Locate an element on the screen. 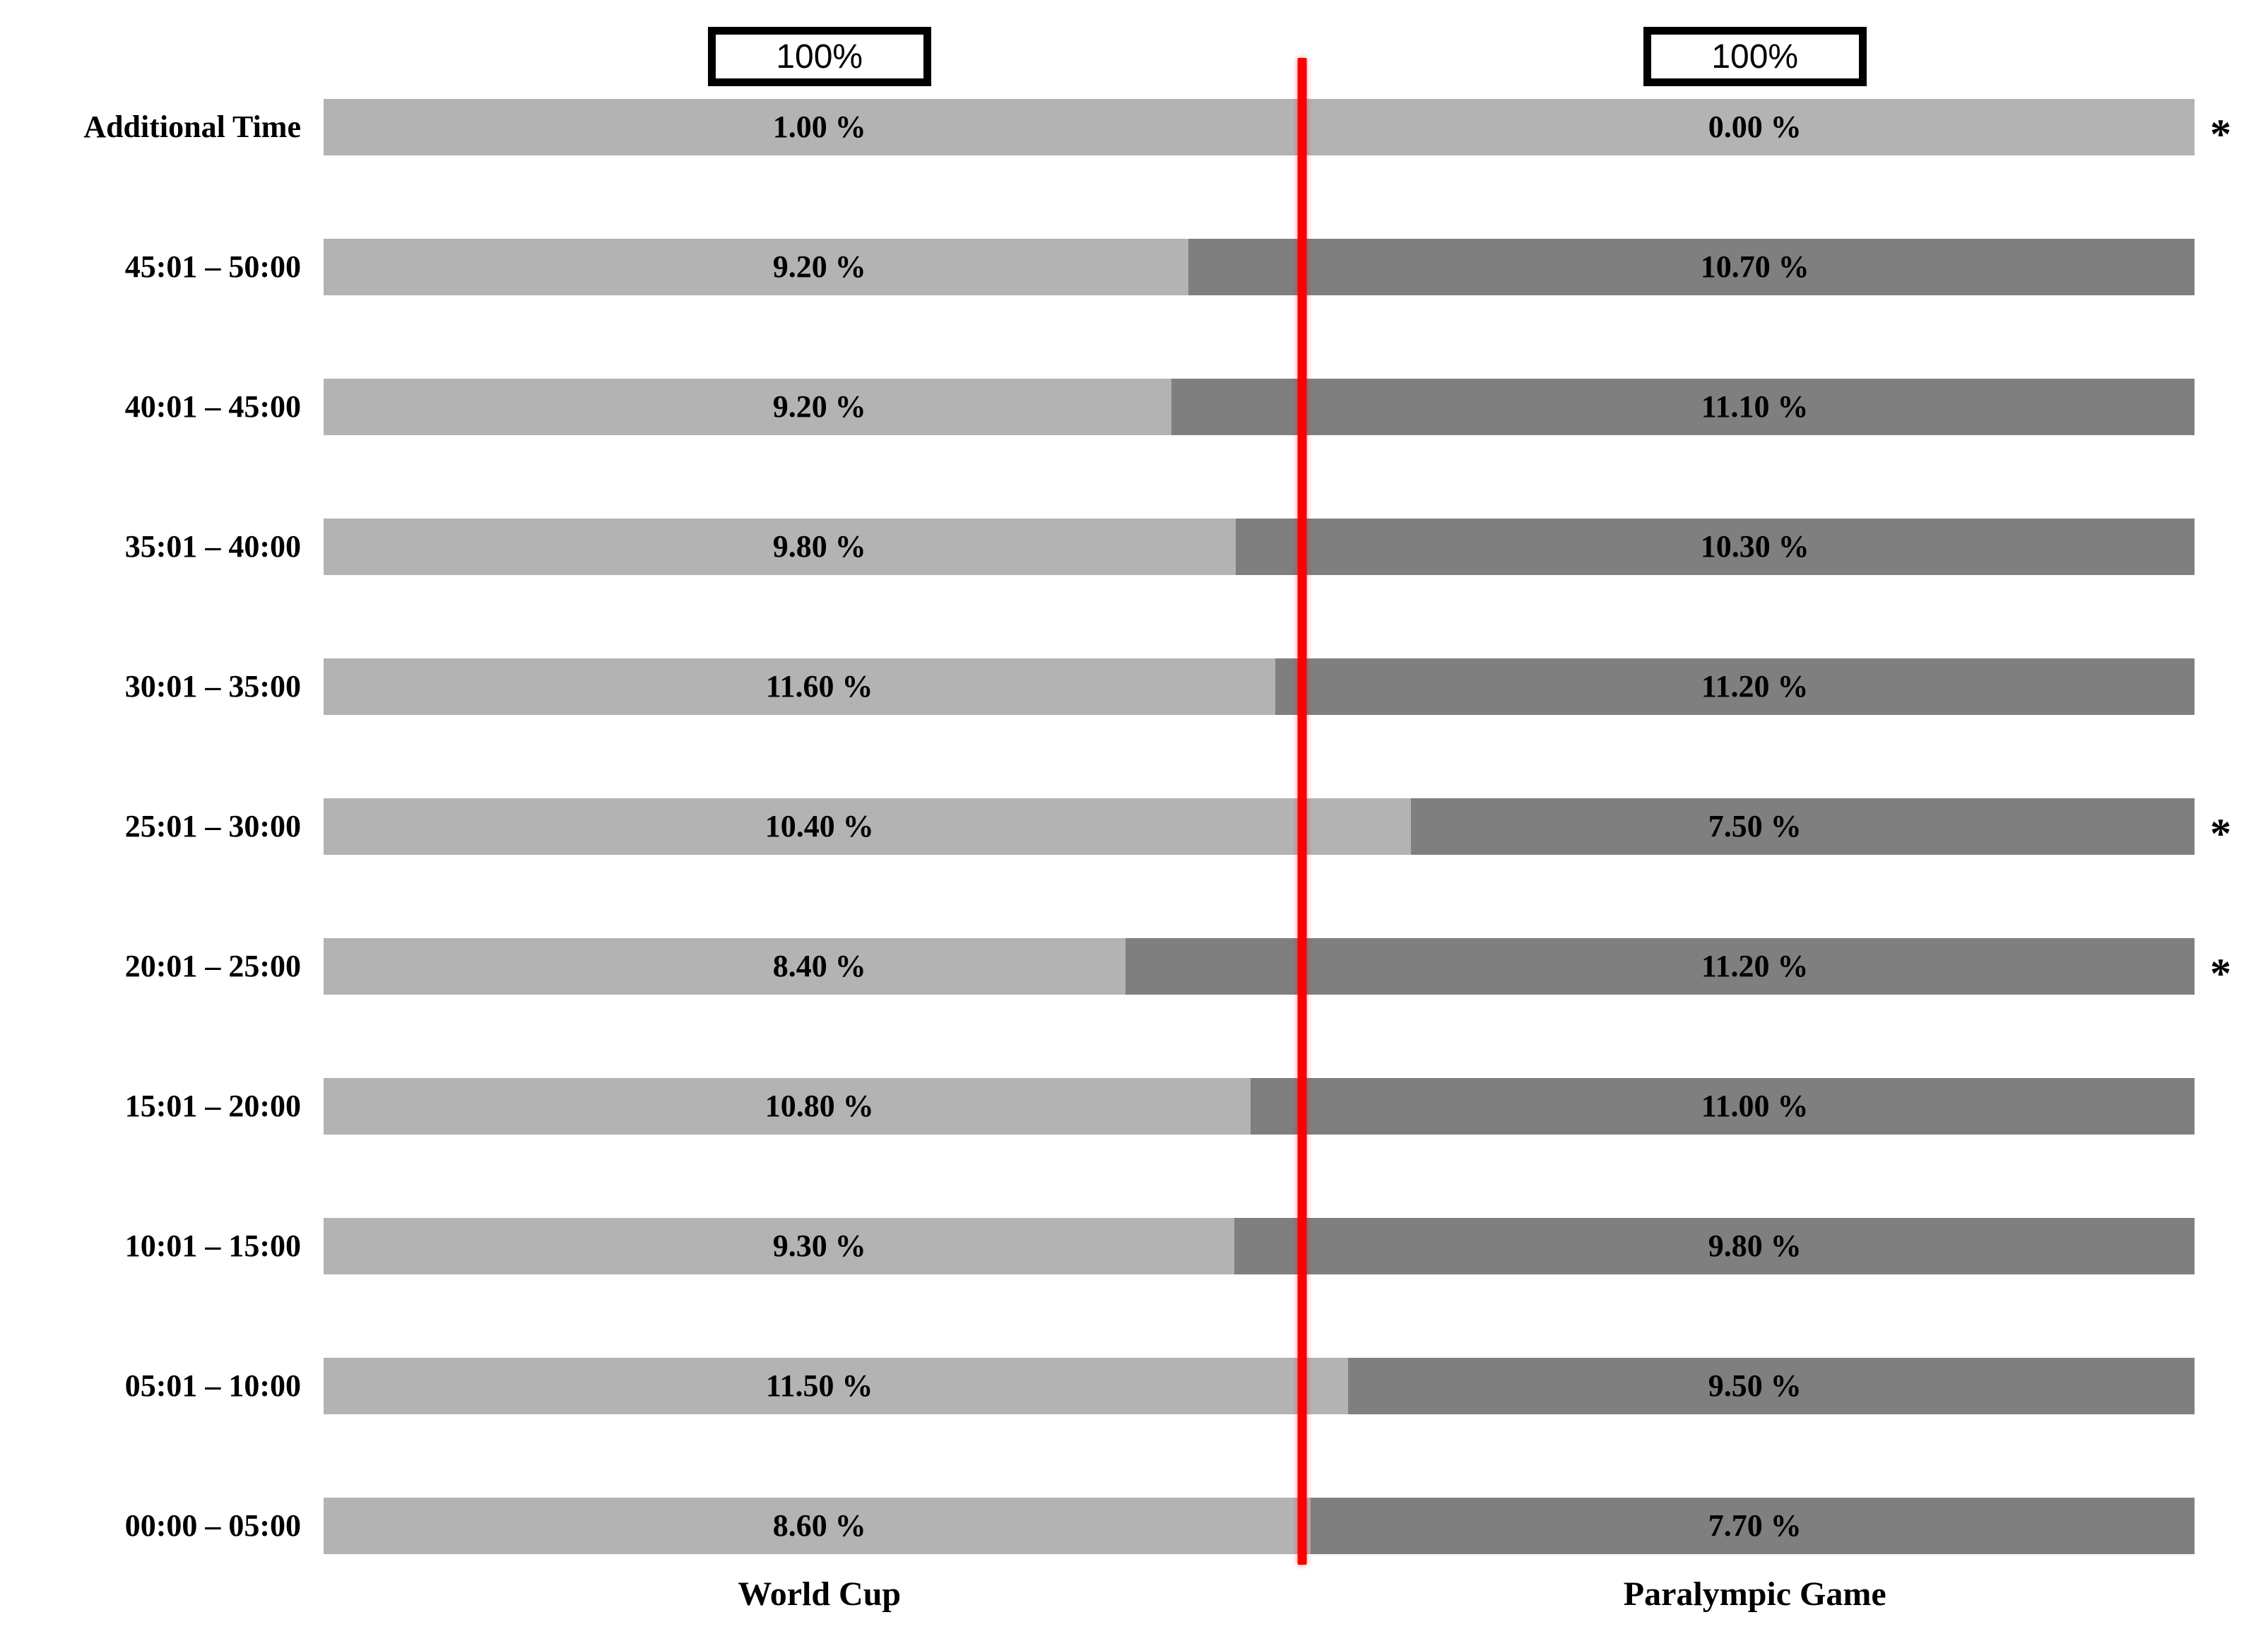 This screenshot has height=1634, width=2268. bar-row: 8.40 % 11.20 % * is located at coordinates (1278, 968).